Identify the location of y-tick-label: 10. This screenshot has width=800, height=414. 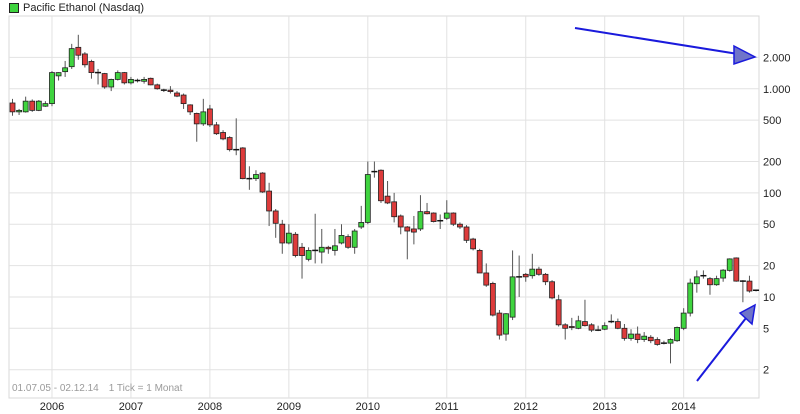
(769, 298).